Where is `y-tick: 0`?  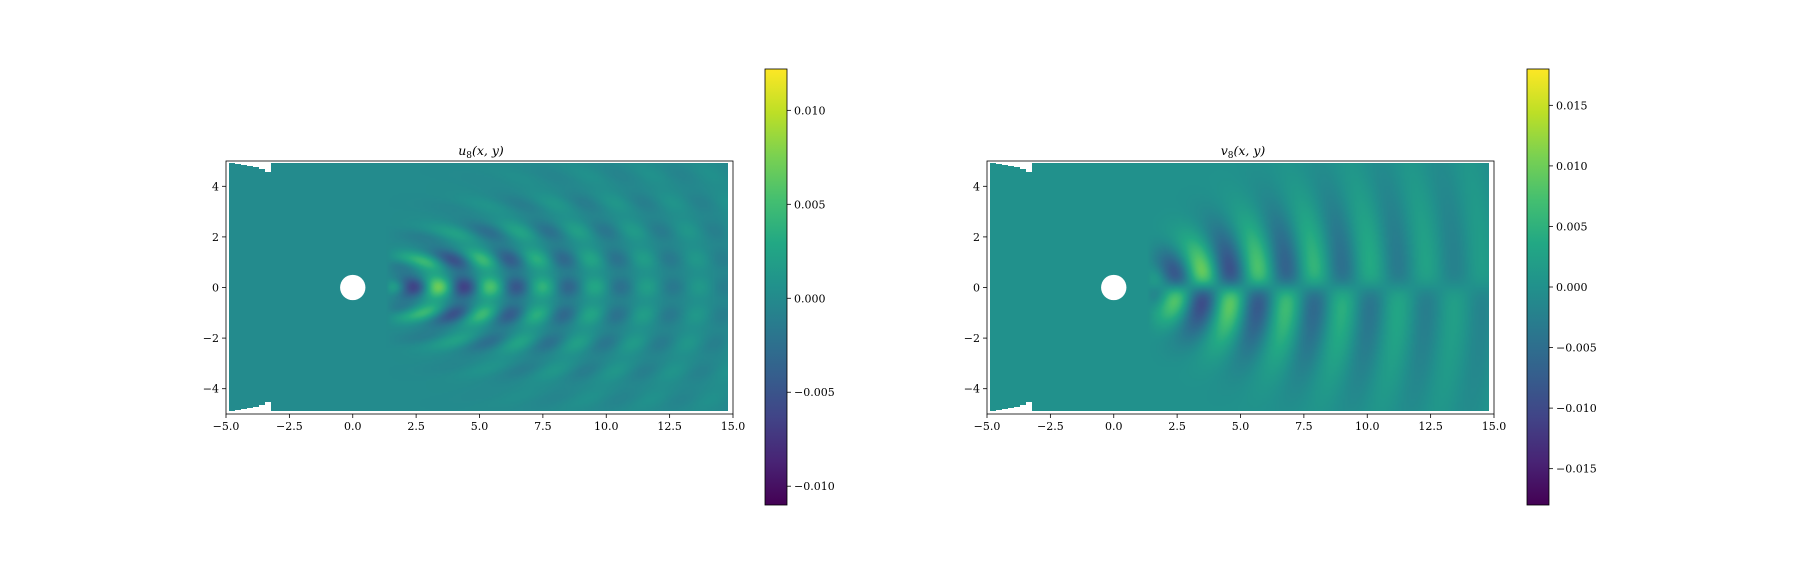 y-tick: 0 is located at coordinates (980, 288).